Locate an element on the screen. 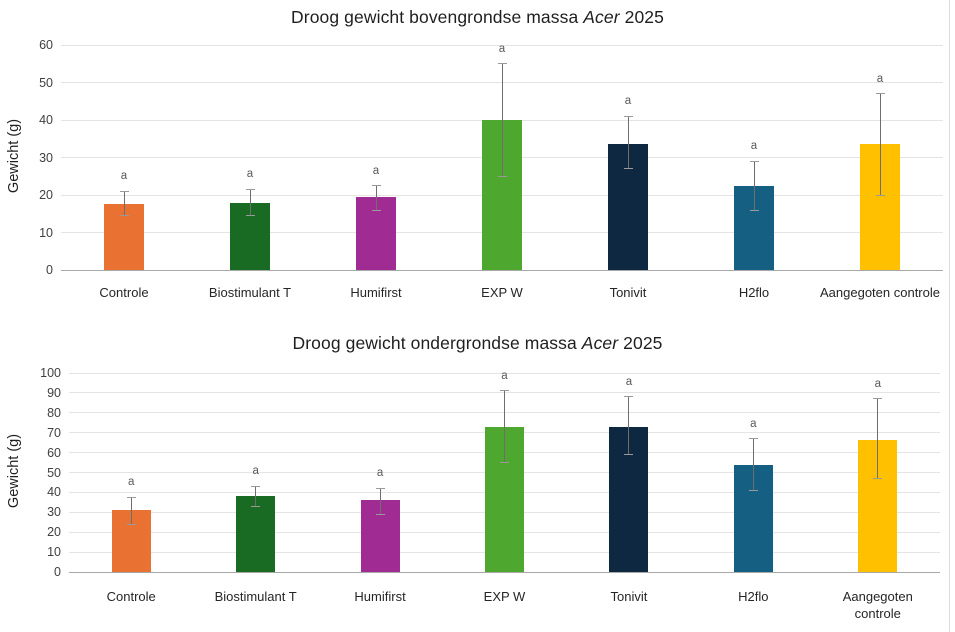 The width and height of the screenshot is (955, 632). bar-biostimulant-t is located at coordinates (256, 534).